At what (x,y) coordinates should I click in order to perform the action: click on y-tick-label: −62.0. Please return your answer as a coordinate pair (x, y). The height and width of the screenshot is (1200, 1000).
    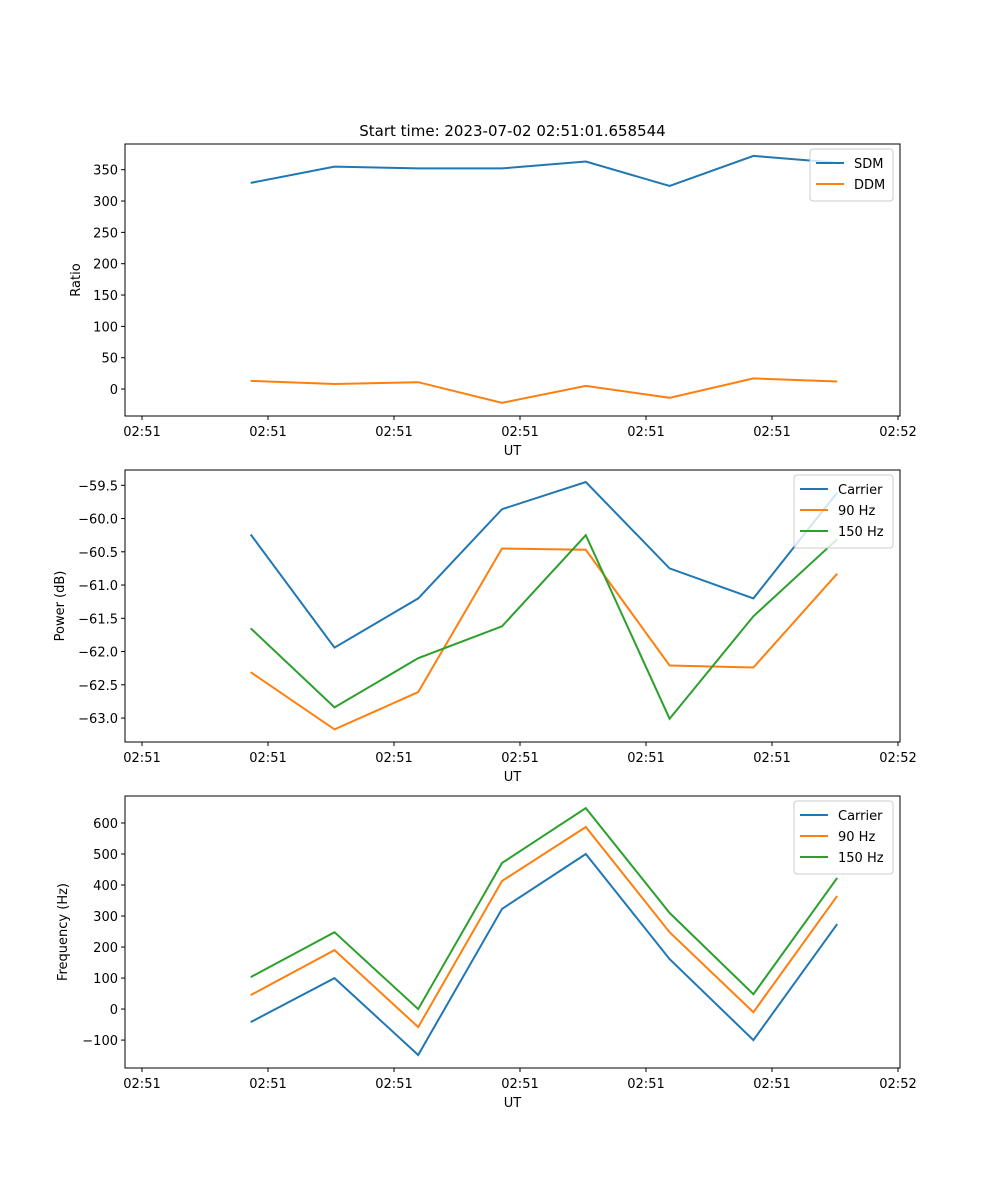
    Looking at the image, I should click on (98, 653).